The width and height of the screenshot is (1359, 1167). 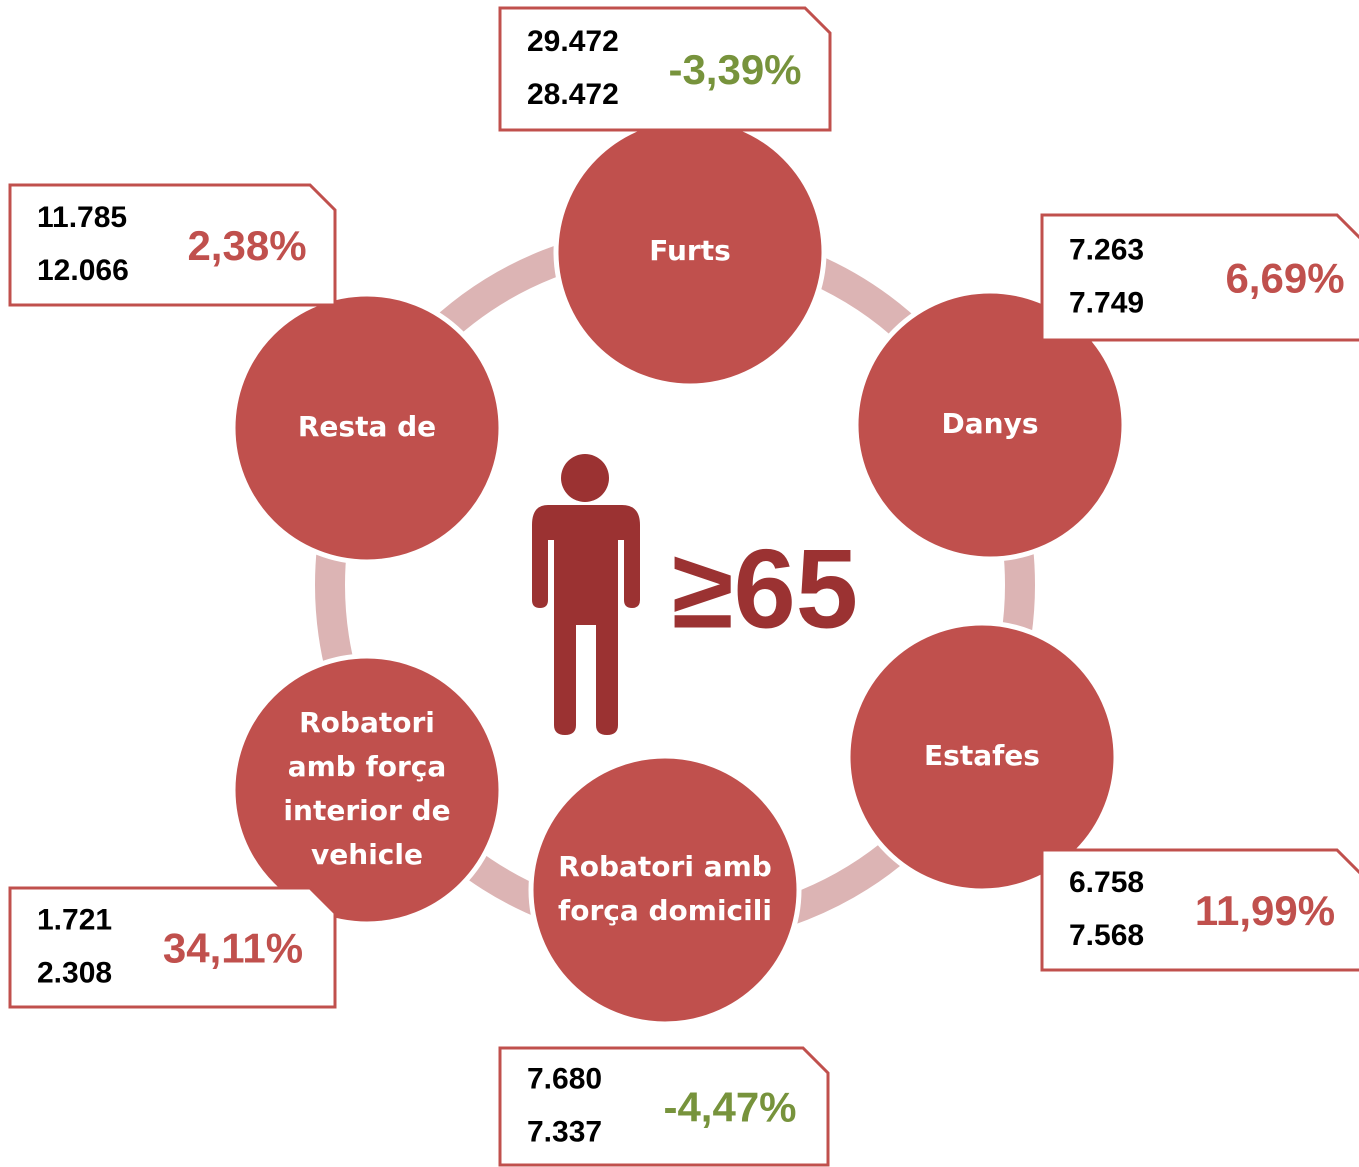 I want to click on change: -3,39%, so click(x=734, y=69).